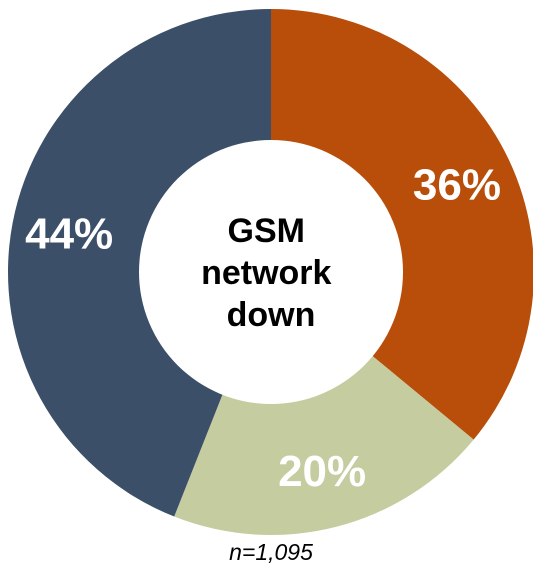 The width and height of the screenshot is (533, 567). What do you see at coordinates (69, 233) in the screenshot?
I see `slice-value-label: 44%` at bounding box center [69, 233].